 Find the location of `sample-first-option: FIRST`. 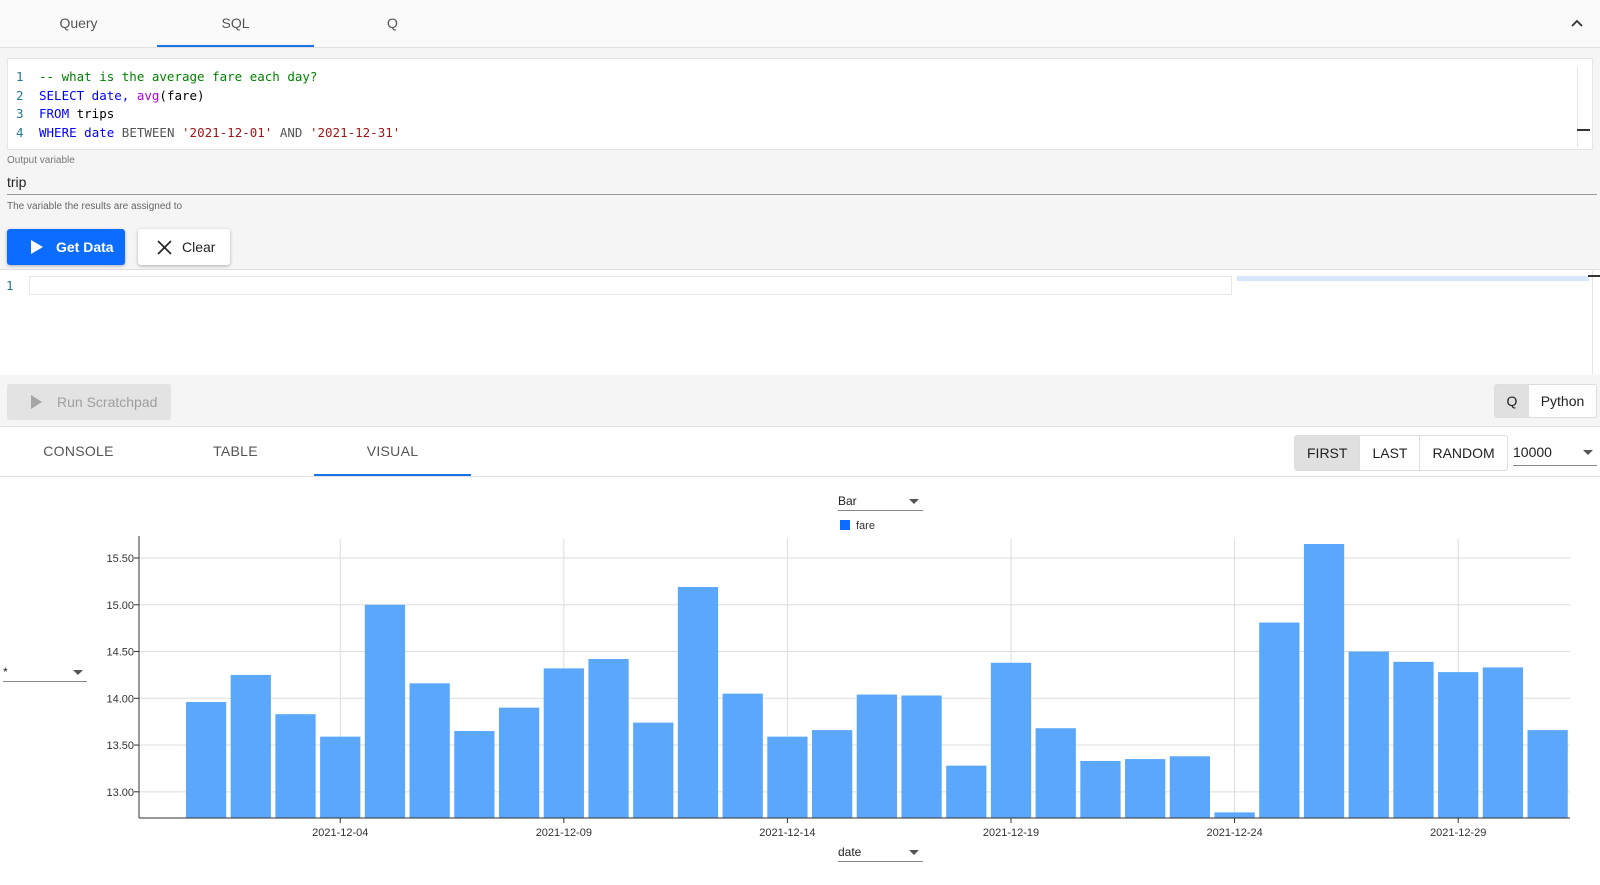

sample-first-option: FIRST is located at coordinates (1328, 453).